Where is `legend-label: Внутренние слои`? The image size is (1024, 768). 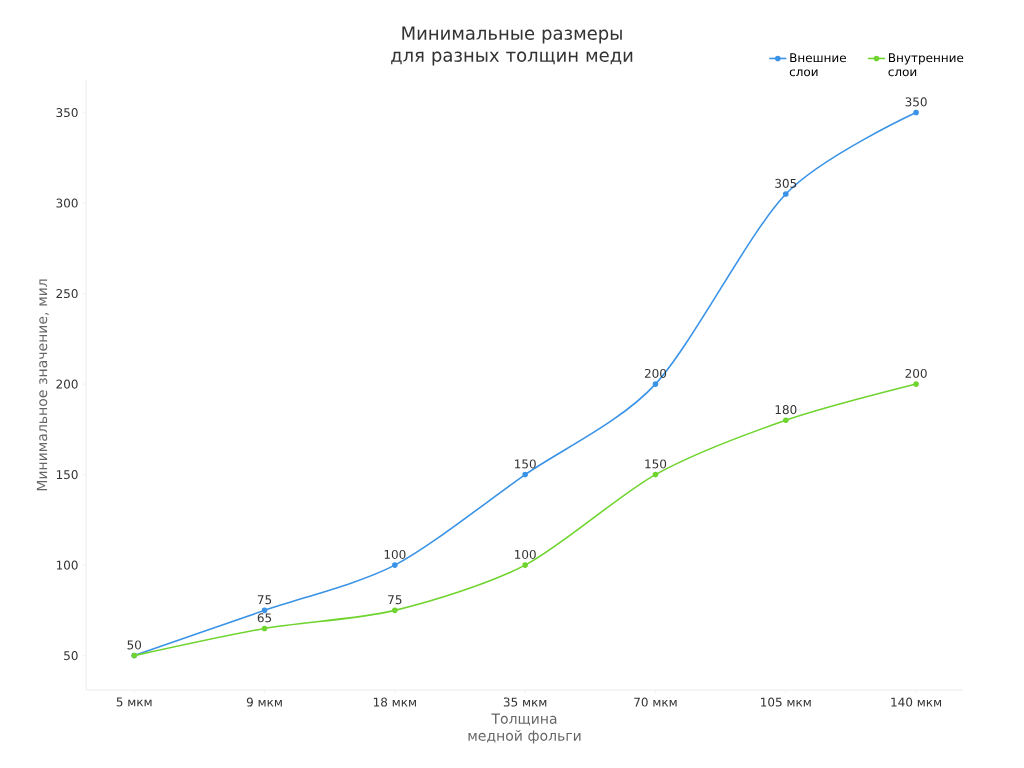 legend-label: Внутренние слои is located at coordinates (926, 65).